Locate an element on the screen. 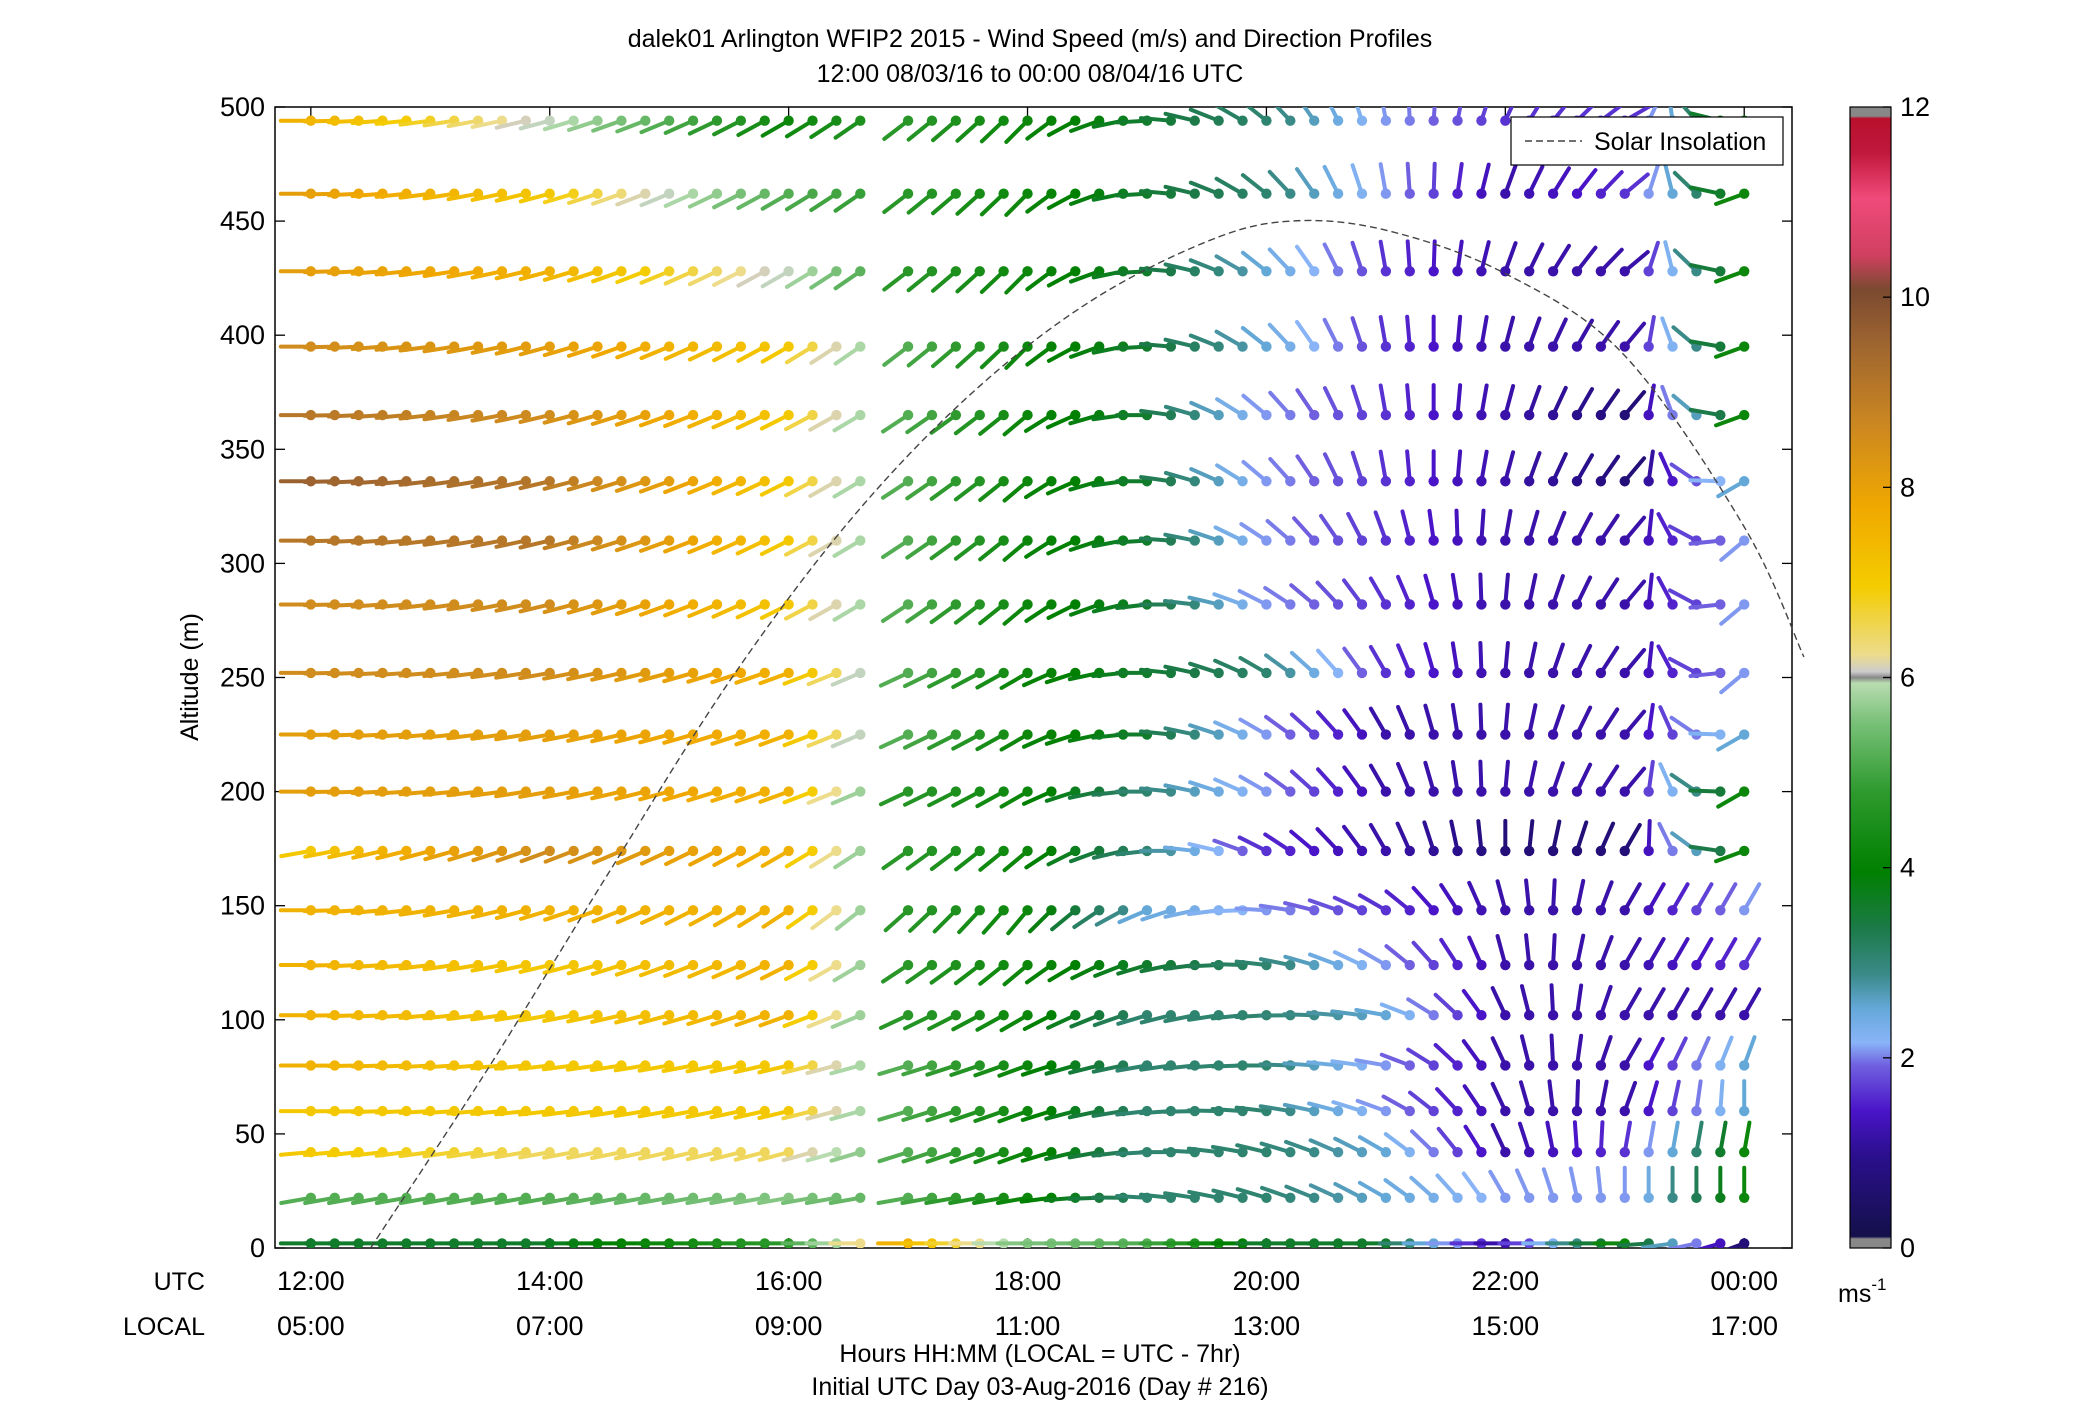 This screenshot has width=2098, height=1425. legend: Solar Insolation is located at coordinates (1647, 141).